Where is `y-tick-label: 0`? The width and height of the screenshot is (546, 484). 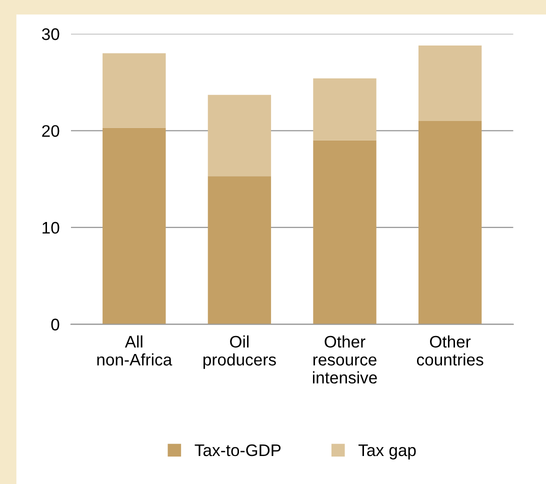
y-tick-label: 0 is located at coordinates (55, 324).